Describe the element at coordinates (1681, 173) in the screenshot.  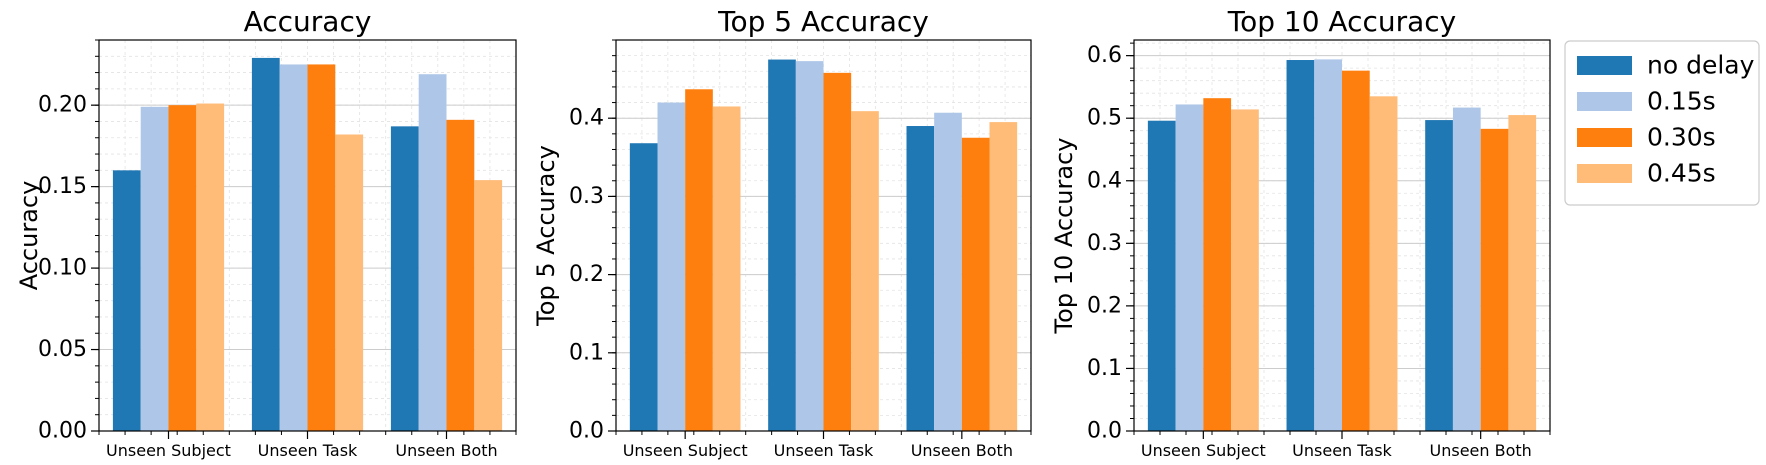
I see `legend-label: 0.45s` at that location.